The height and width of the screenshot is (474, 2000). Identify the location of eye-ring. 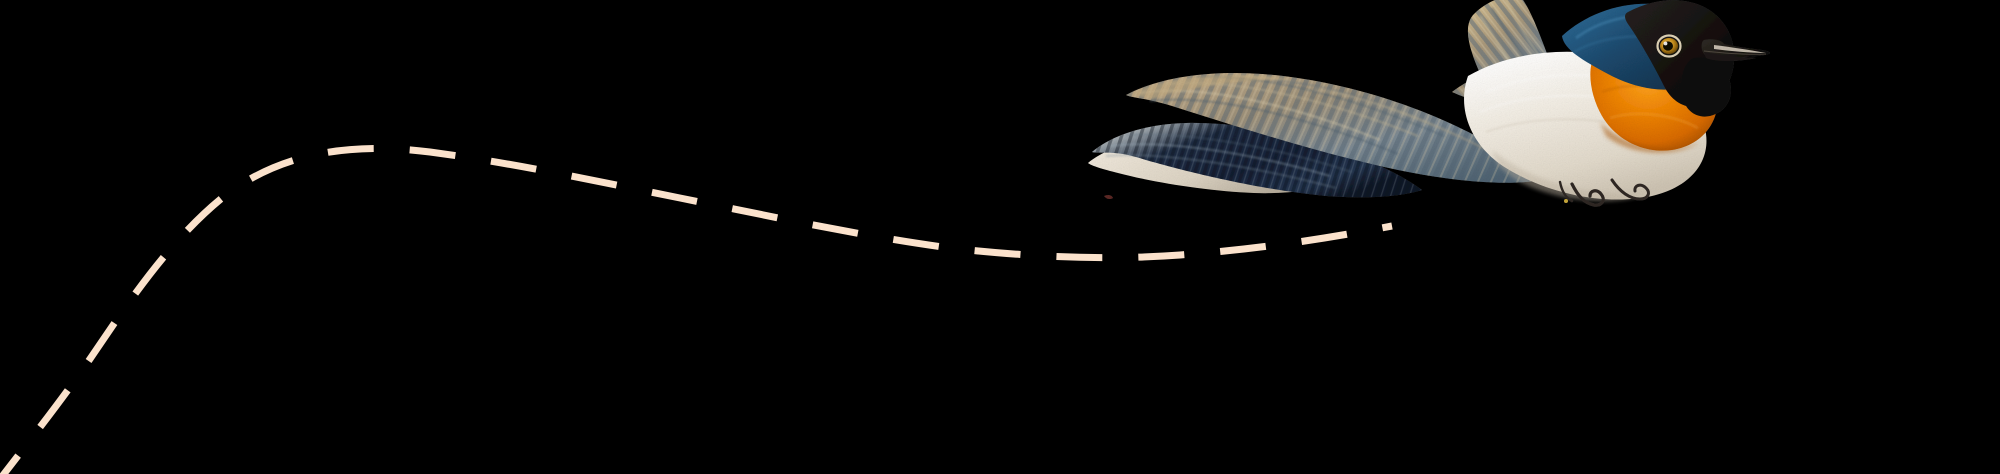
(1669, 46).